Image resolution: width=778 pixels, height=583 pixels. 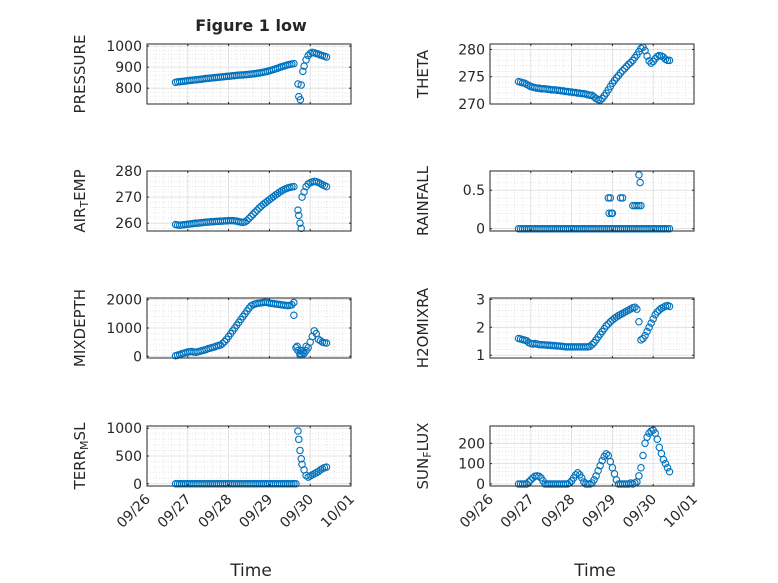 What do you see at coordinates (80, 74) in the screenshot?
I see `y-axis-label: PRESSURE` at bounding box center [80, 74].